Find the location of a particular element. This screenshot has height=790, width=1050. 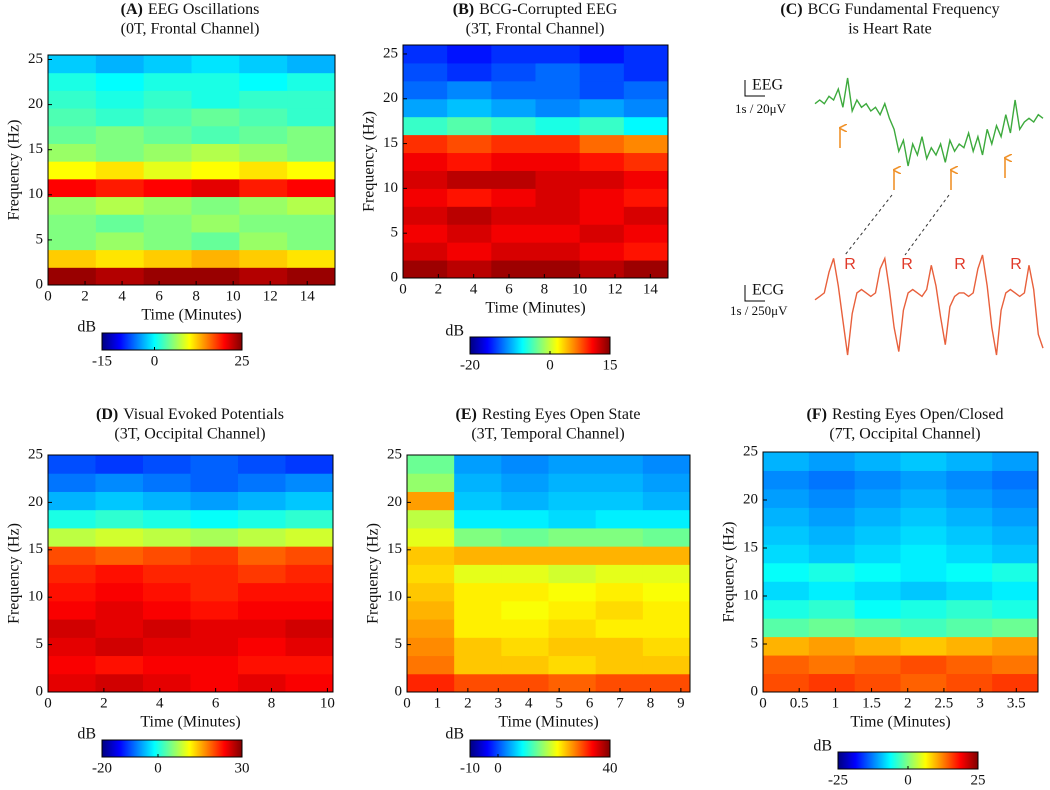

colorbar is located at coordinates (172, 748).